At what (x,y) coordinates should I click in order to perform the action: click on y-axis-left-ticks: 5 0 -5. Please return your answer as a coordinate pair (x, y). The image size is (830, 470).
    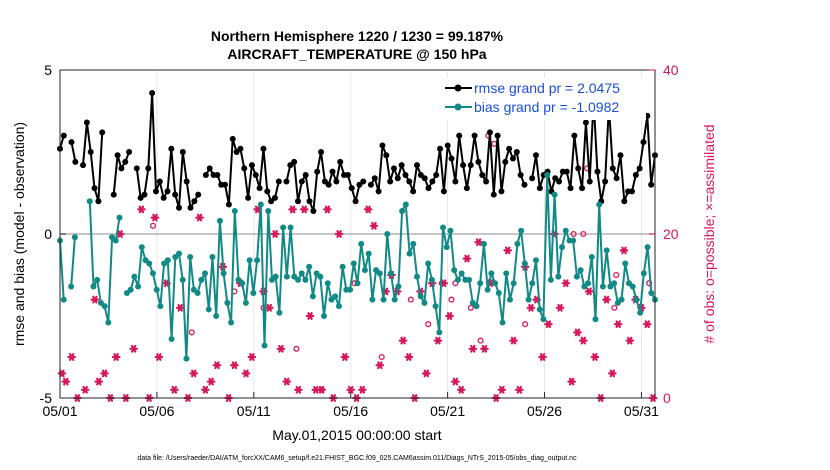
    Looking at the image, I should click on (53, 234).